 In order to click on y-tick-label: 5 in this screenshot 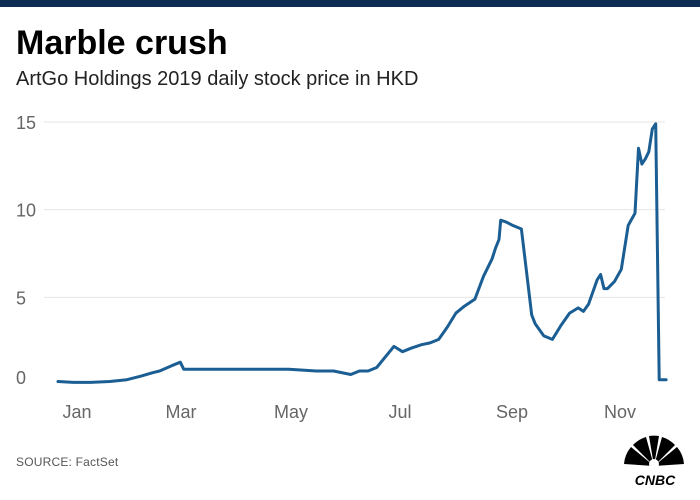, I will do `click(21, 298)`.